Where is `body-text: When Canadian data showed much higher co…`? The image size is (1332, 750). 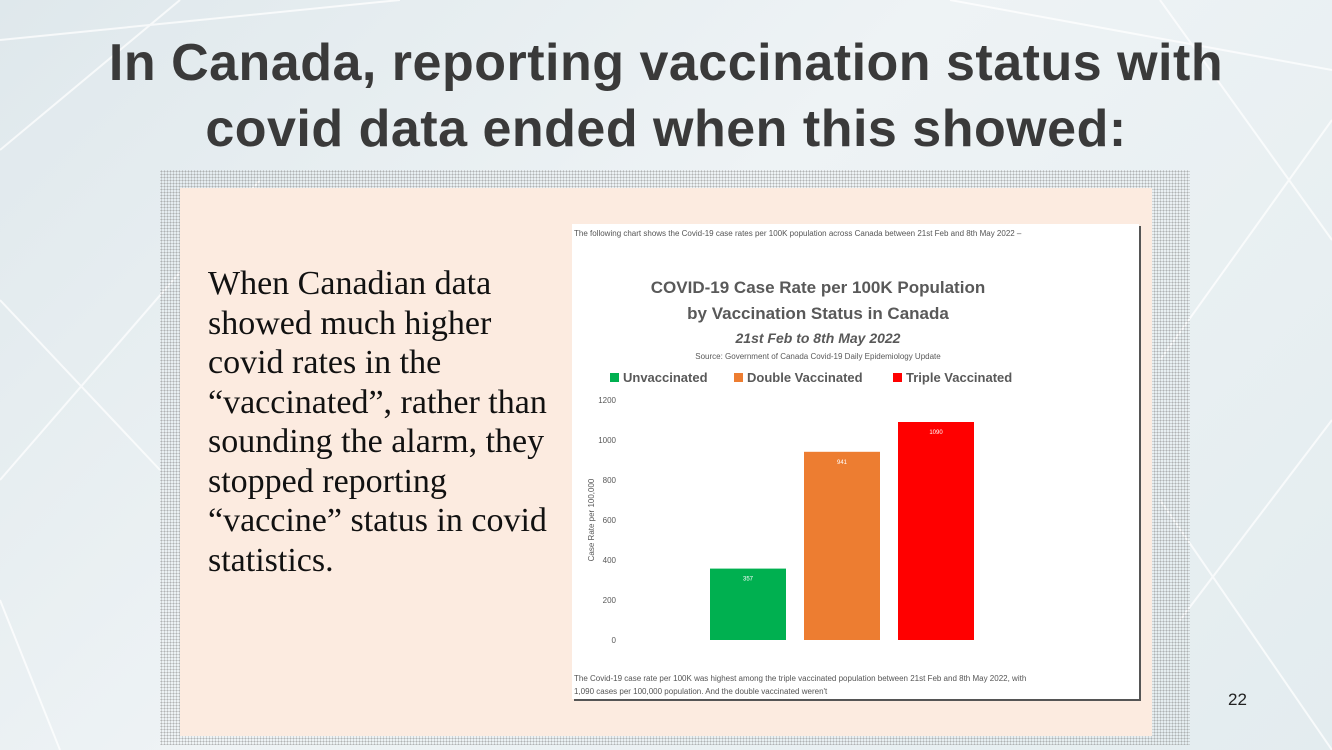 body-text: When Canadian data showed much higher co… is located at coordinates (377, 422).